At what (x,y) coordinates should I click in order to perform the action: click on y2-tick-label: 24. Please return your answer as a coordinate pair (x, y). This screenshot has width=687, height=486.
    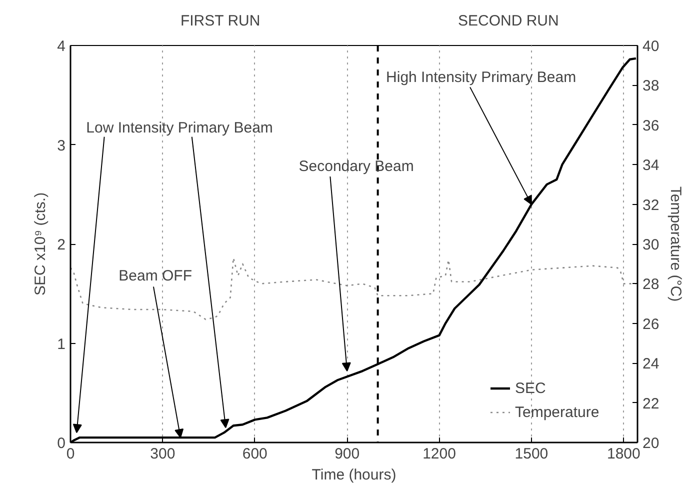
    Looking at the image, I should click on (651, 364).